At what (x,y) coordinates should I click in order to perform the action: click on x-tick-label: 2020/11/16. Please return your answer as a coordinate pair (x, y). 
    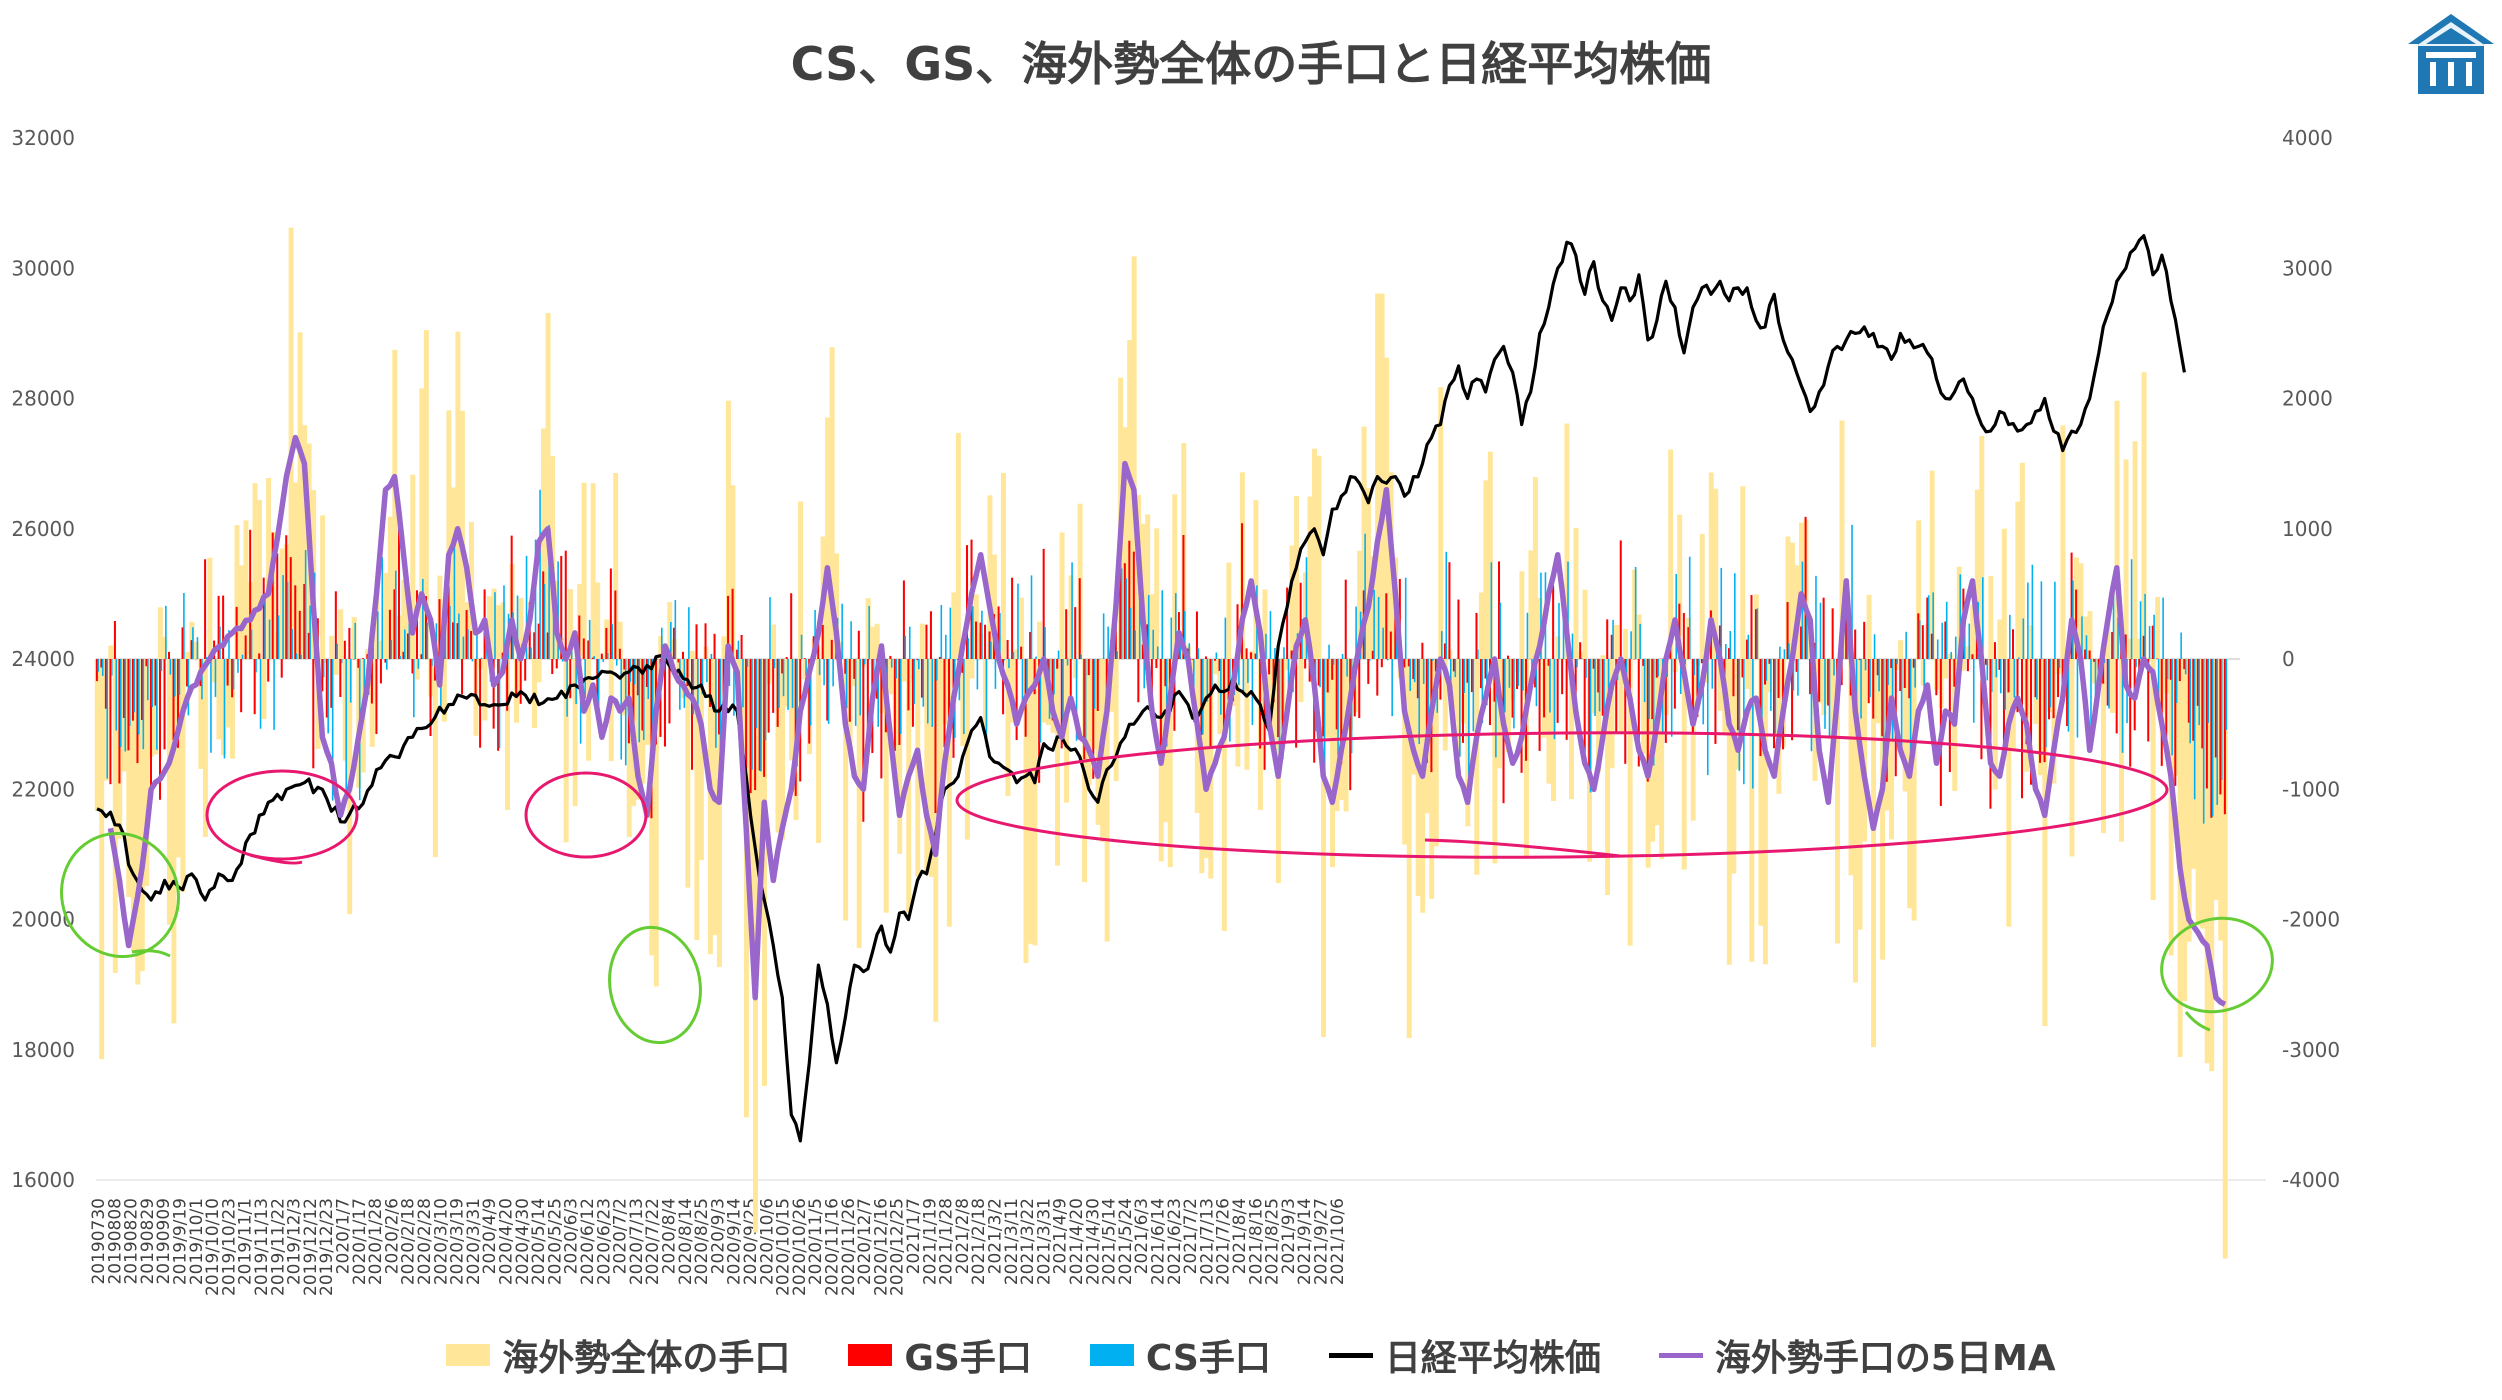
    Looking at the image, I should click on (833, 1247).